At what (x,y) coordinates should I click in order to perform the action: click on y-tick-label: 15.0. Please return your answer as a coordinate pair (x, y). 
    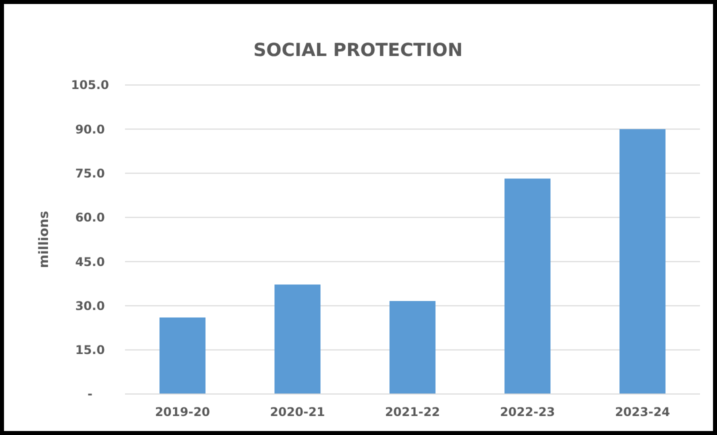
    Looking at the image, I should click on (90, 350).